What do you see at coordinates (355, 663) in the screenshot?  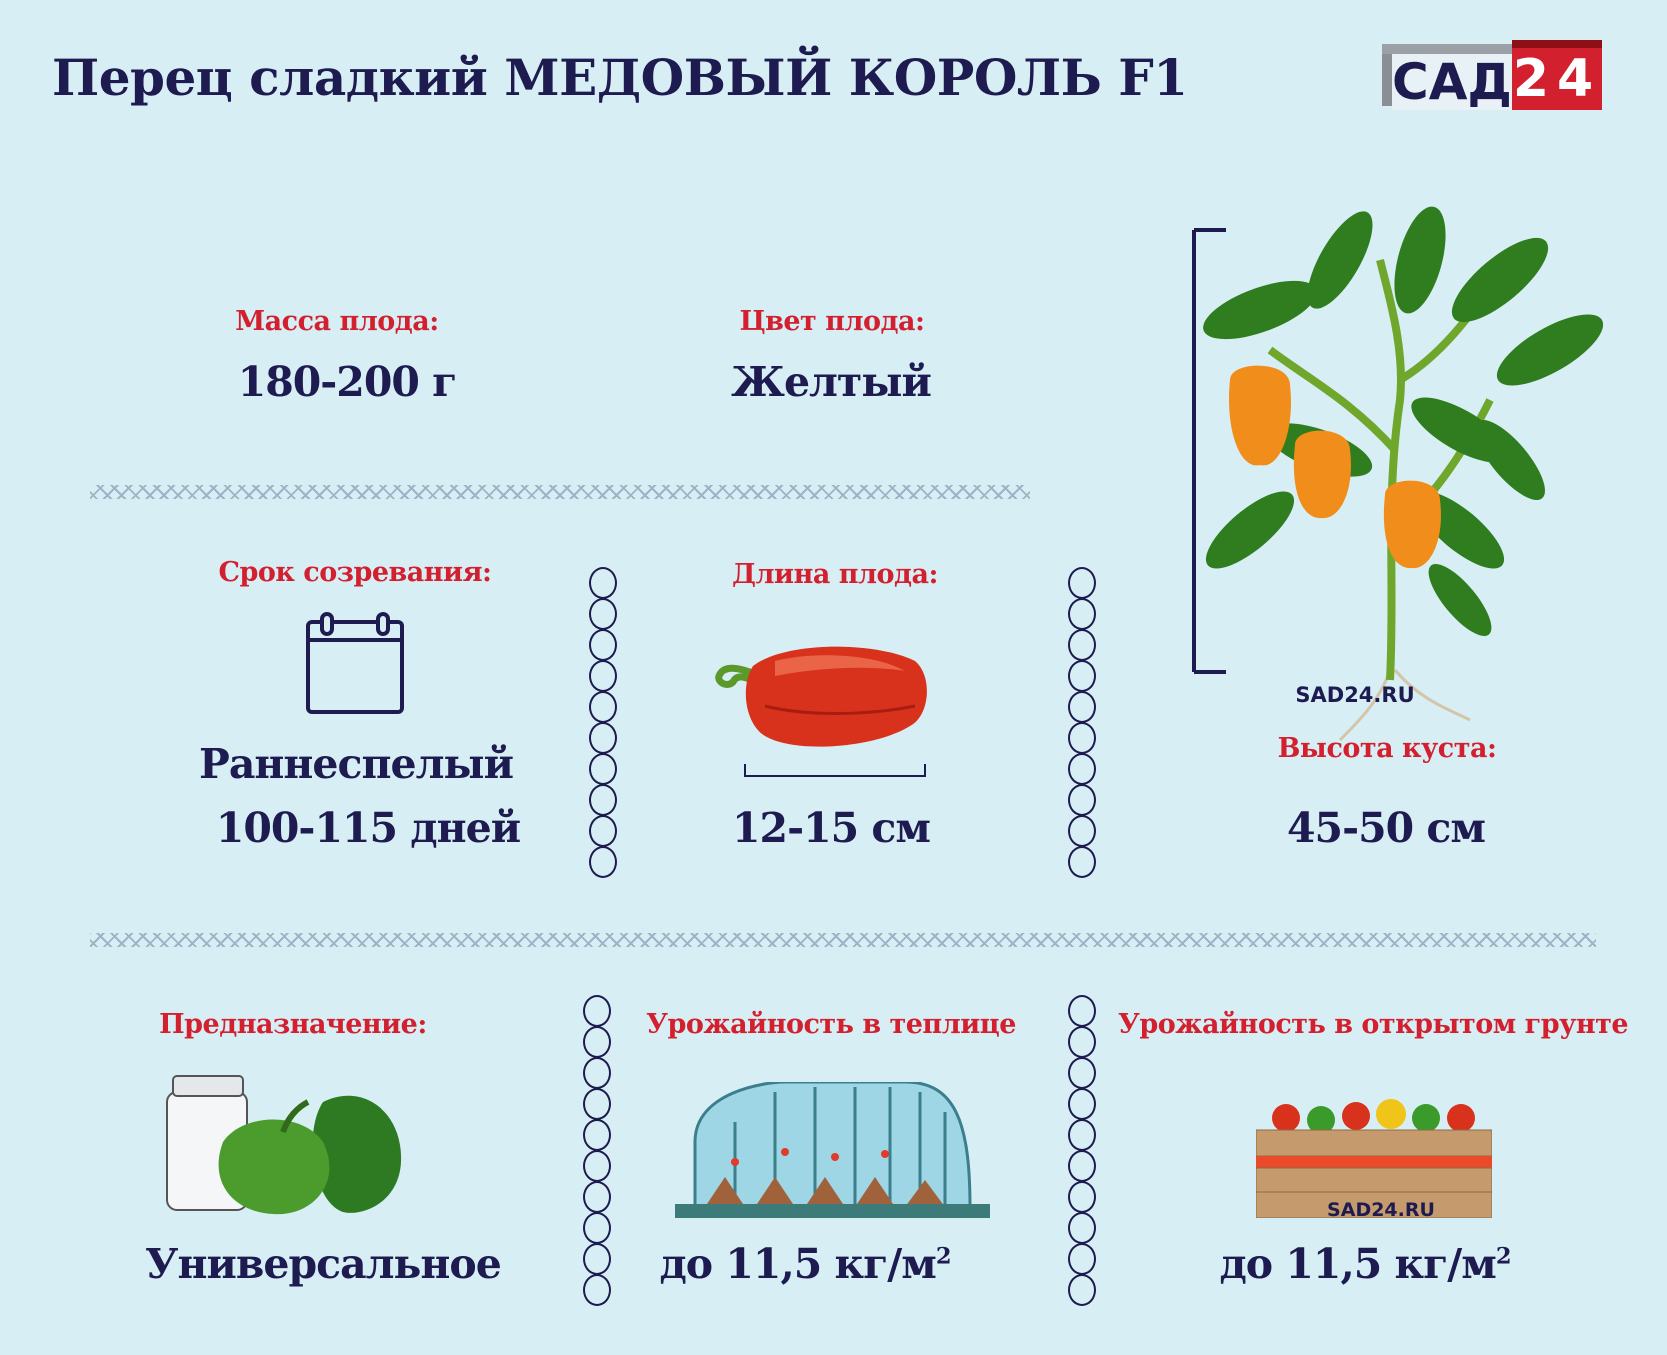 I see `calendar-icon` at bounding box center [355, 663].